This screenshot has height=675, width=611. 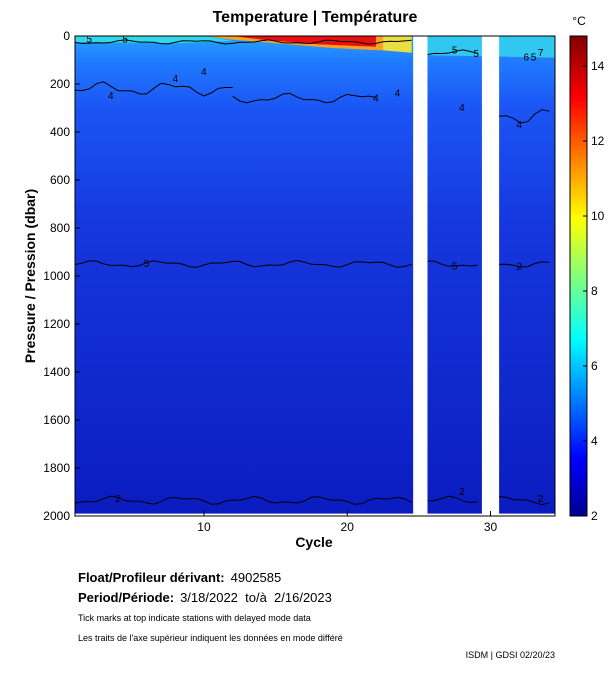 What do you see at coordinates (598, 216) in the screenshot?
I see `colorbar-tick-label: 10` at bounding box center [598, 216].